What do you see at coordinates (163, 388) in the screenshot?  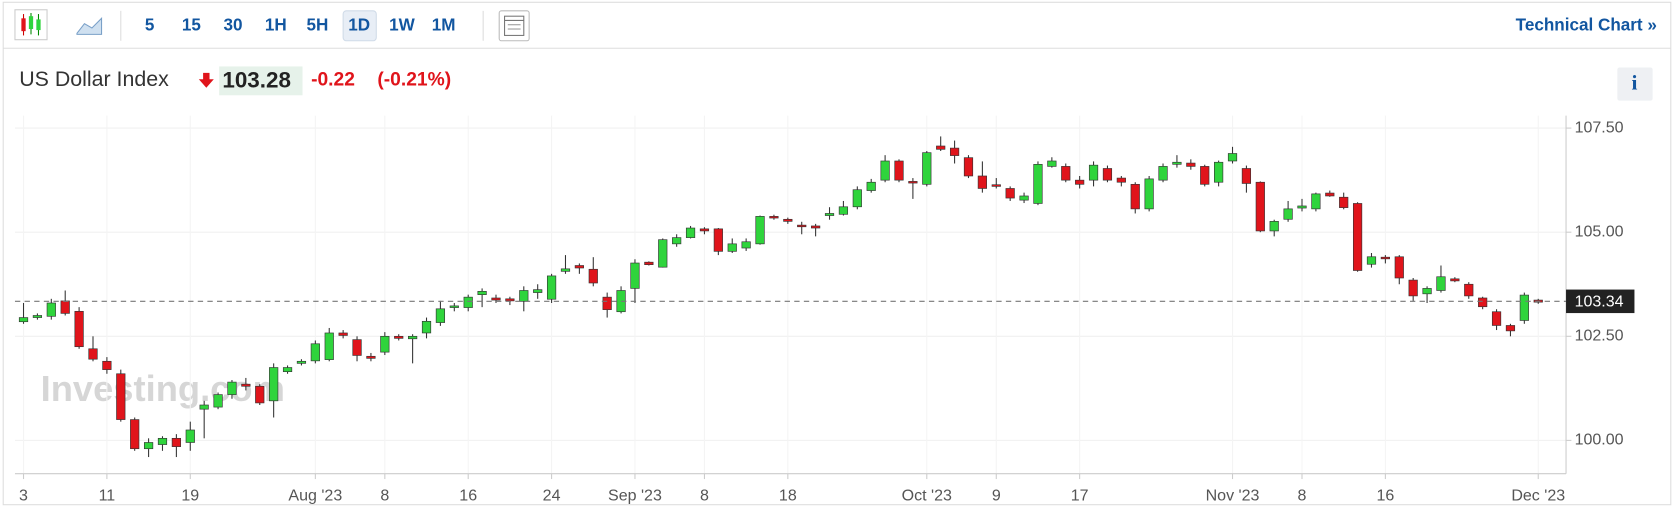 I see `watermark: Investing.com` at bounding box center [163, 388].